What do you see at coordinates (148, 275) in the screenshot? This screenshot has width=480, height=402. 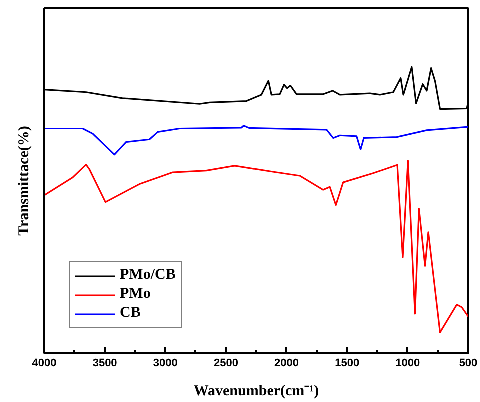 I see `legend-label: PMo/CB` at bounding box center [148, 275].